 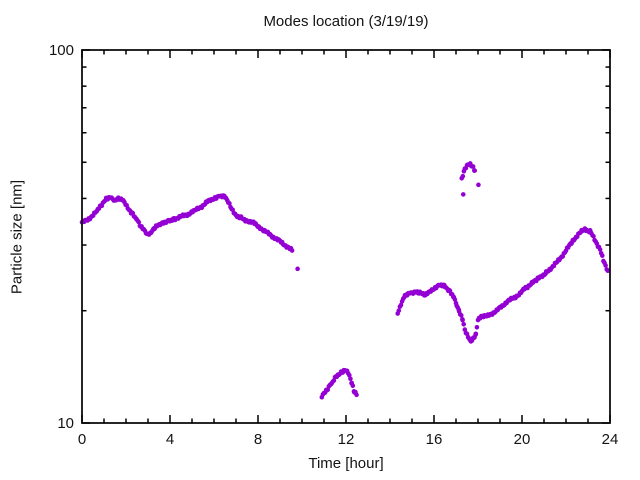 I want to click on x-axis-label: Time [hour], so click(x=346, y=463).